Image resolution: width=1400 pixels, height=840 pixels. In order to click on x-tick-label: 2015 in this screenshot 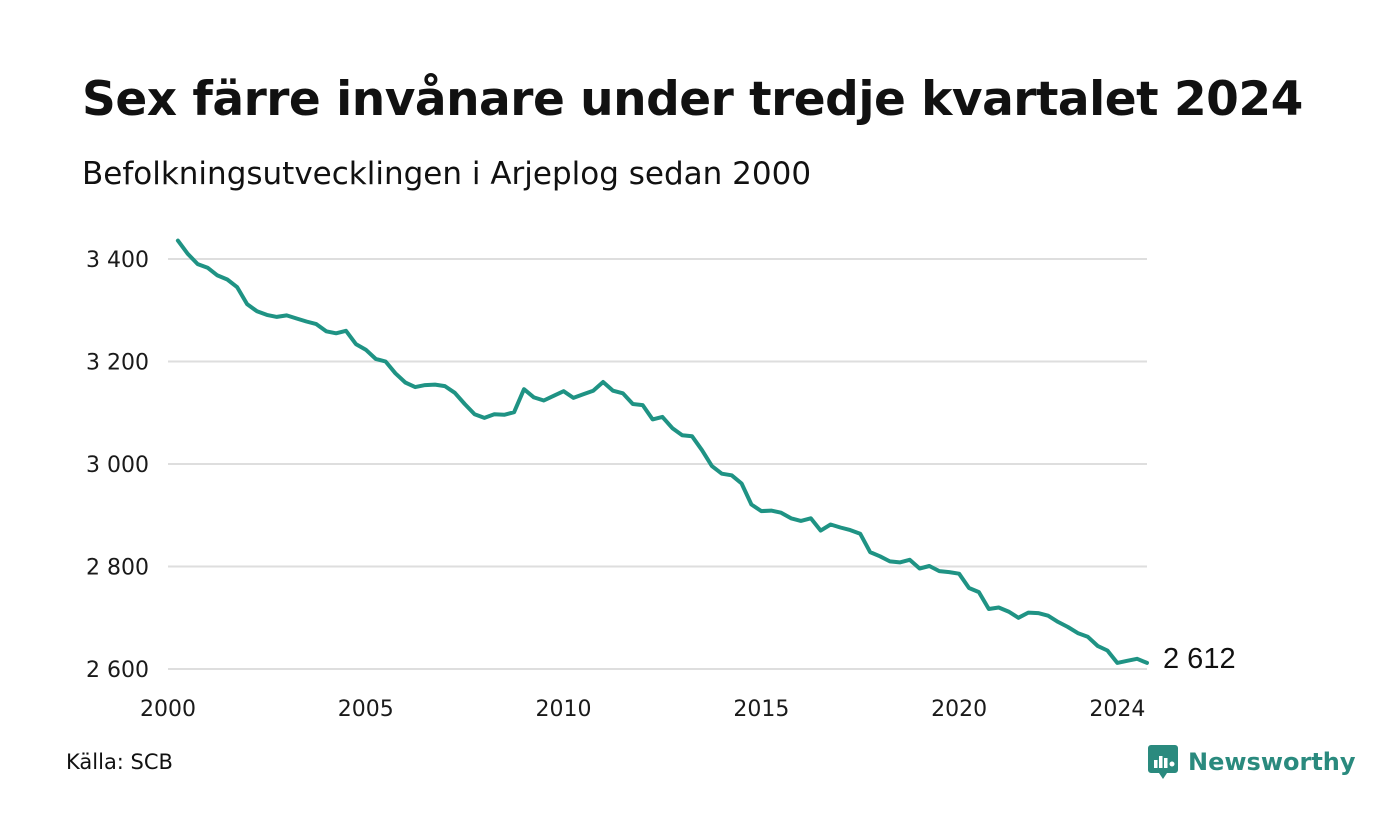, I will do `click(761, 709)`.